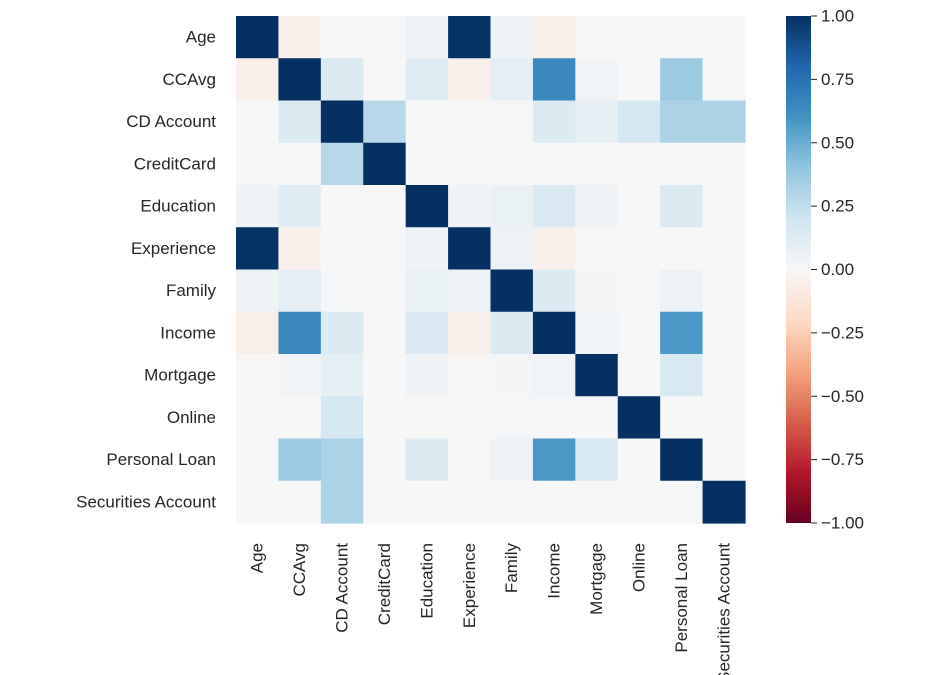  What do you see at coordinates (426, 581) in the screenshot?
I see `column-label: Education` at bounding box center [426, 581].